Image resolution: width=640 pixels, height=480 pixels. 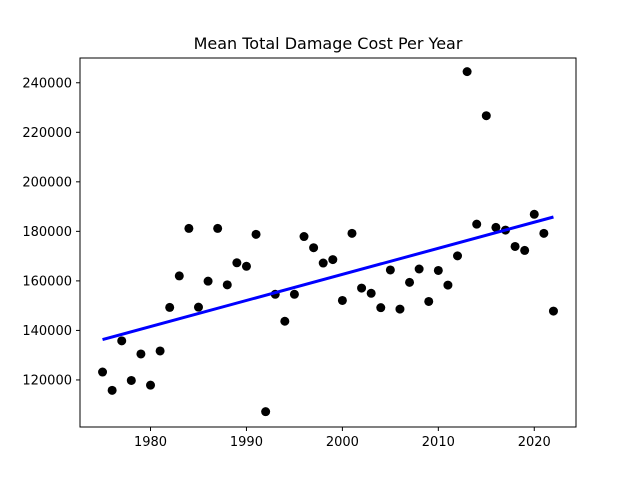 I want to click on y-tick-label: 180000, so click(x=47, y=232).